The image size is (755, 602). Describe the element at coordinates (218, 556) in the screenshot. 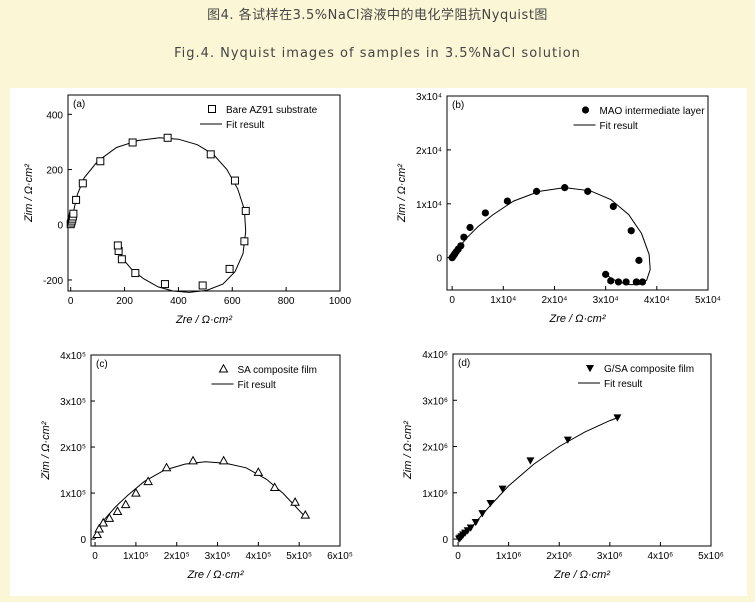

I see `x-tick-label: 3x10⁵` at that location.